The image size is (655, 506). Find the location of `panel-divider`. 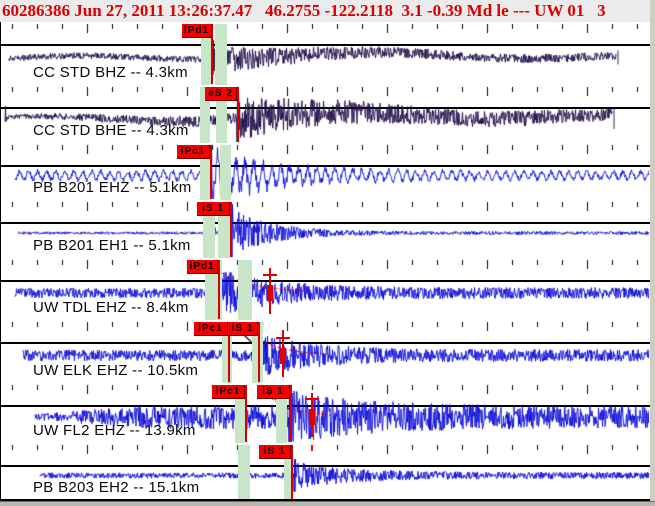

panel-divider is located at coordinates (325, 500).